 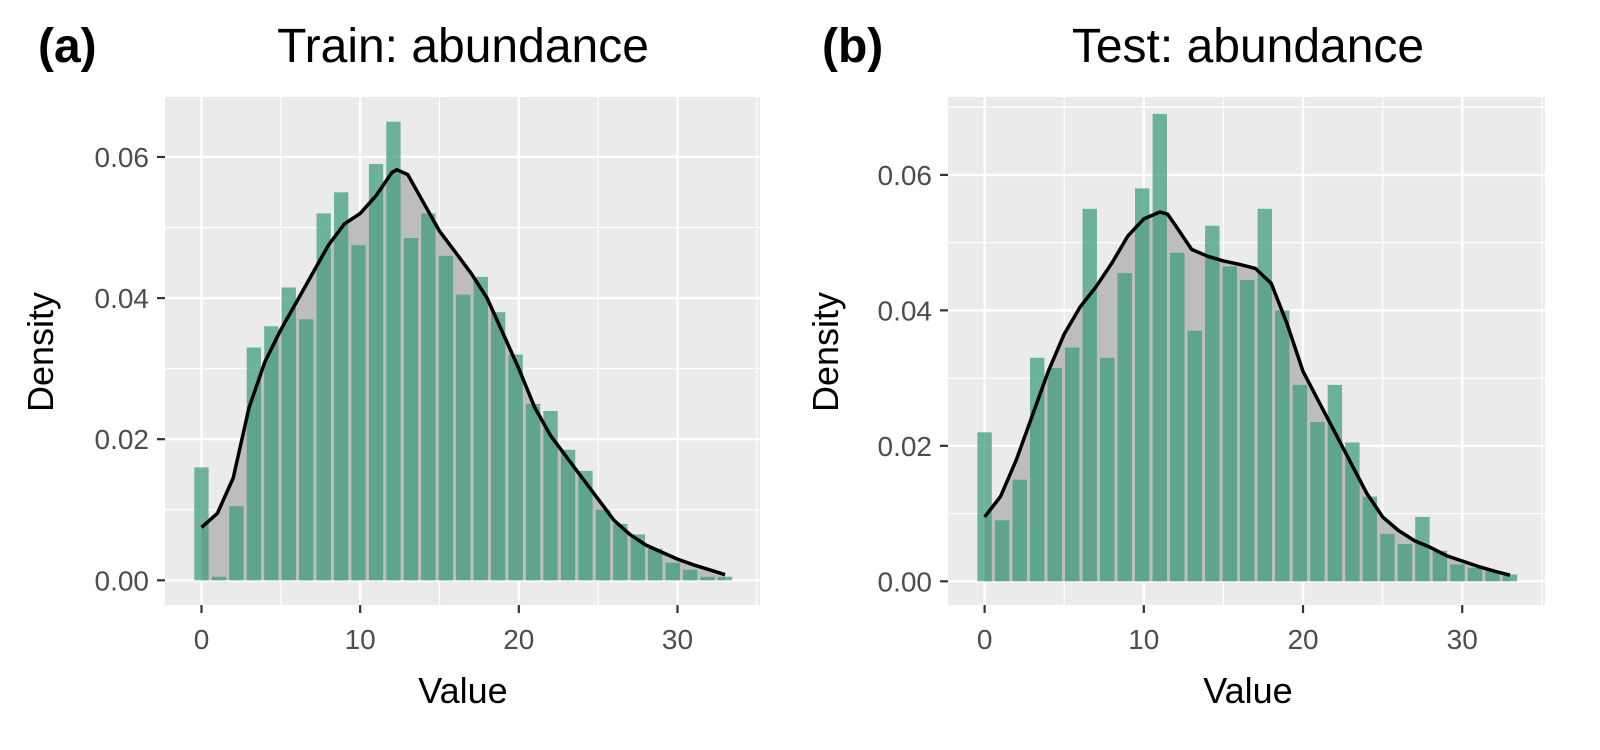 What do you see at coordinates (67, 46) in the screenshot?
I see `panel-tag-a: (a)` at bounding box center [67, 46].